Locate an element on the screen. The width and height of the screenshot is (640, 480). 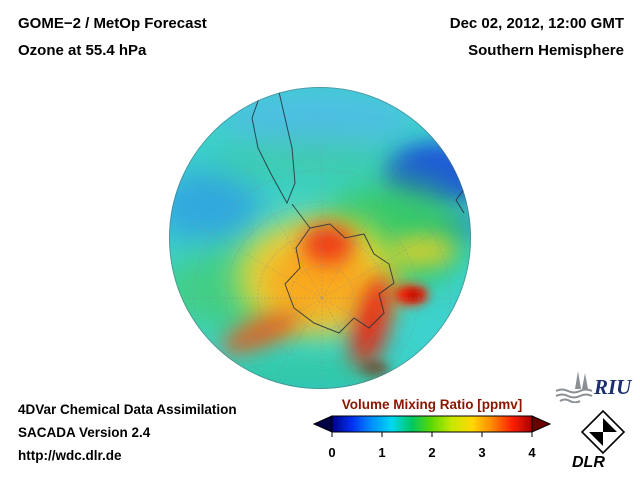
colorbar-title: Volume Mixing Ratio [ppmv] is located at coordinates (432, 404).